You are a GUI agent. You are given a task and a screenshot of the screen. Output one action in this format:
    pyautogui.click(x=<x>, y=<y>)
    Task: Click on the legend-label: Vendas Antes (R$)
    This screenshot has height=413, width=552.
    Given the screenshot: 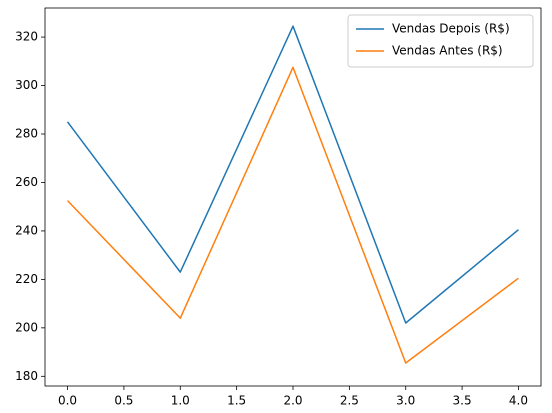 What is the action you would take?
    pyautogui.click(x=447, y=51)
    